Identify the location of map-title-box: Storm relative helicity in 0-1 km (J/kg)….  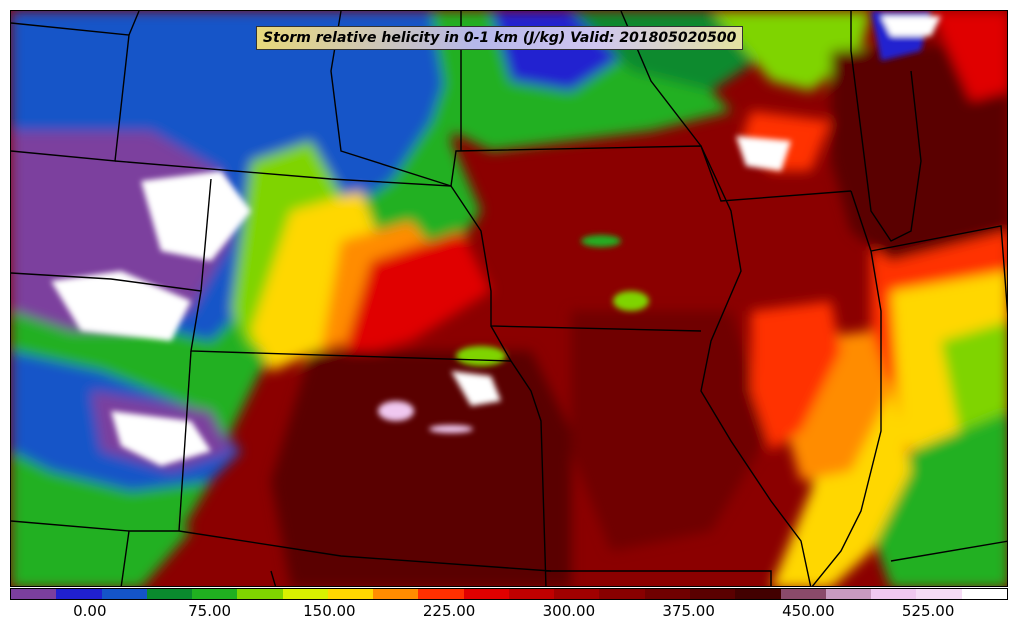
(500, 38).